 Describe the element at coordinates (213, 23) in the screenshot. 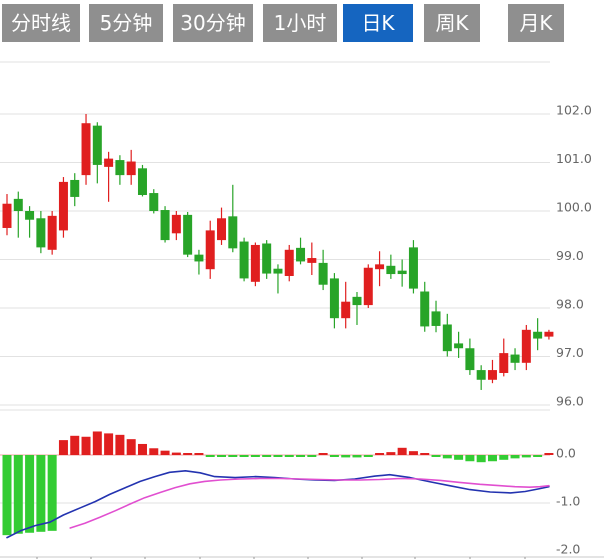

I see `tab-30-minute: 30分钟` at that location.